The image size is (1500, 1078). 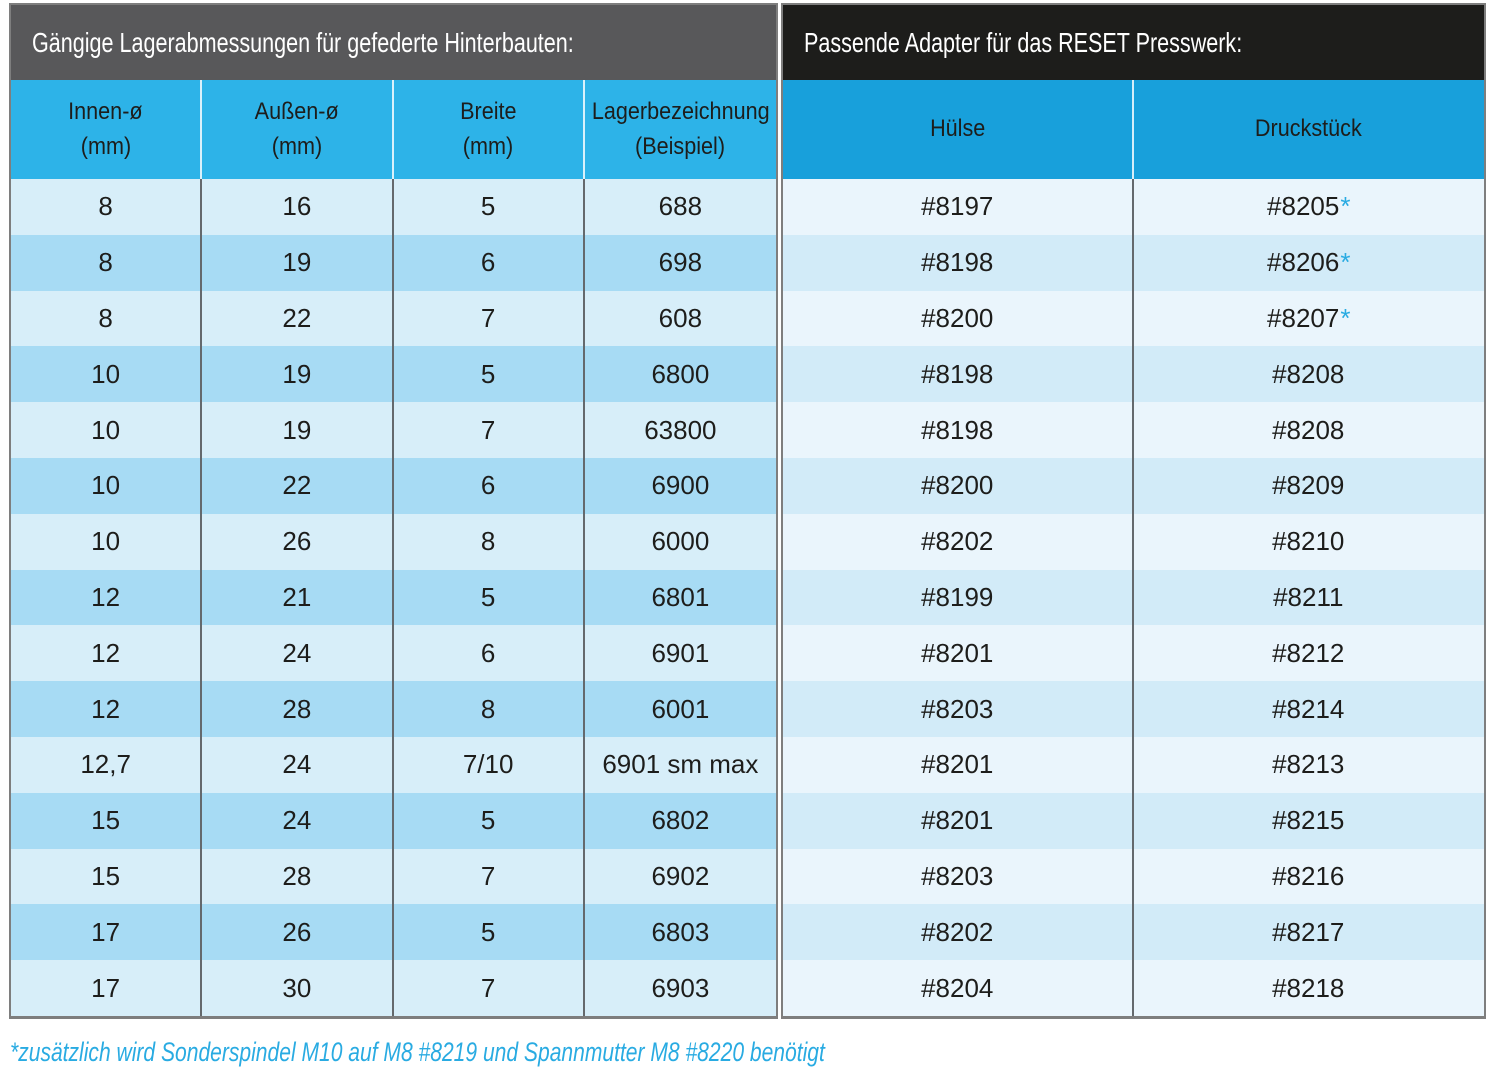 I want to click on druckstueck-value: #8213, so click(x=1308, y=764).